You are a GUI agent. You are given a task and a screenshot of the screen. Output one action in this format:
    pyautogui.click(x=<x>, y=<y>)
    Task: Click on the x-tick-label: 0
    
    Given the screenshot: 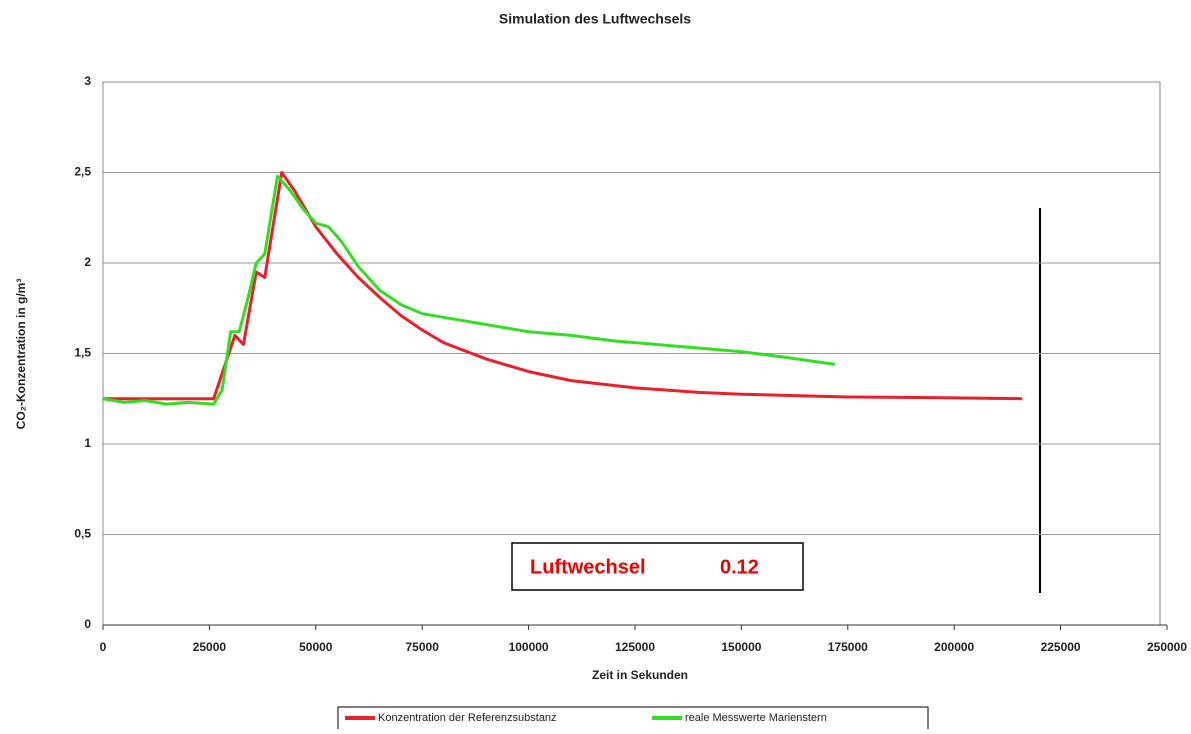 What is the action you would take?
    pyautogui.click(x=103, y=647)
    